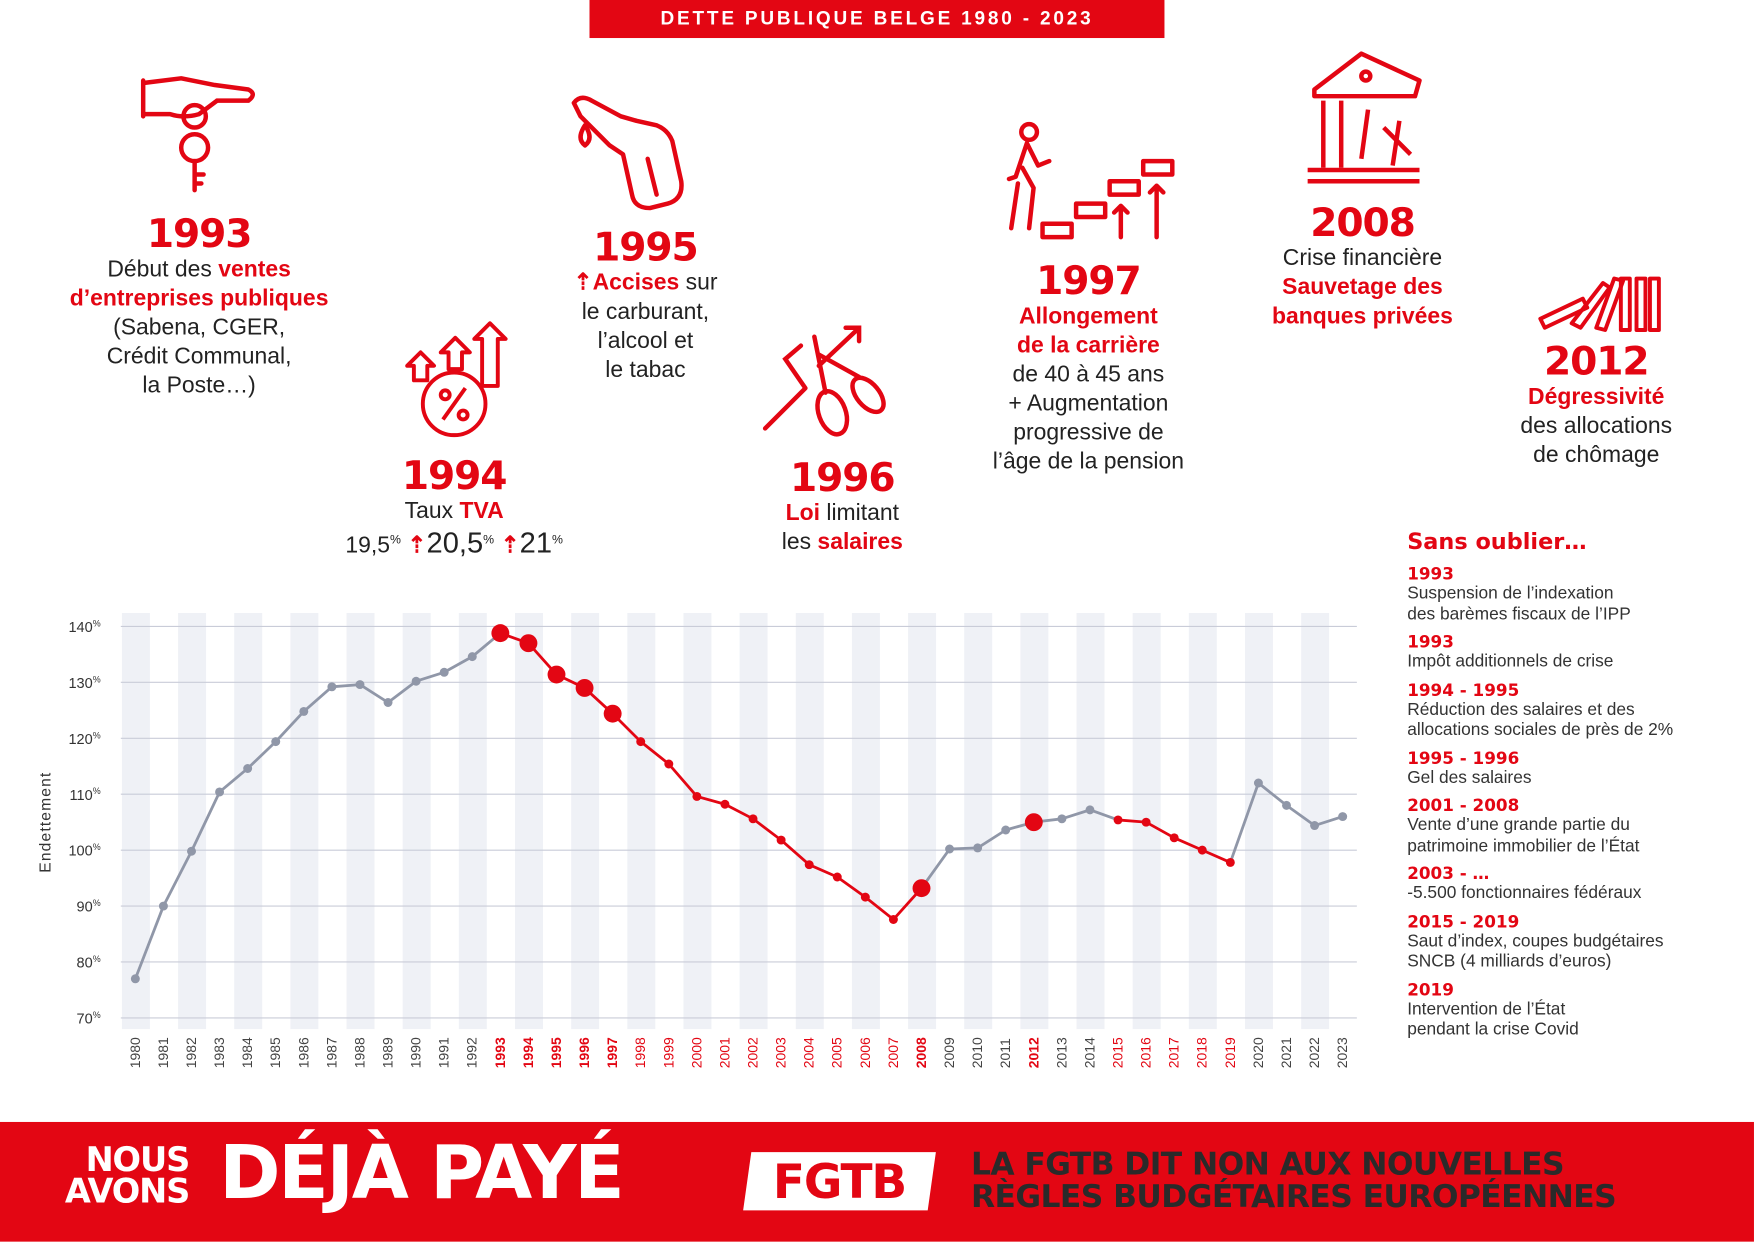 Image resolution: width=1754 pixels, height=1242 pixels. Describe the element at coordinates (536, 542) in the screenshot. I see `vat-rate: 21` at that location.